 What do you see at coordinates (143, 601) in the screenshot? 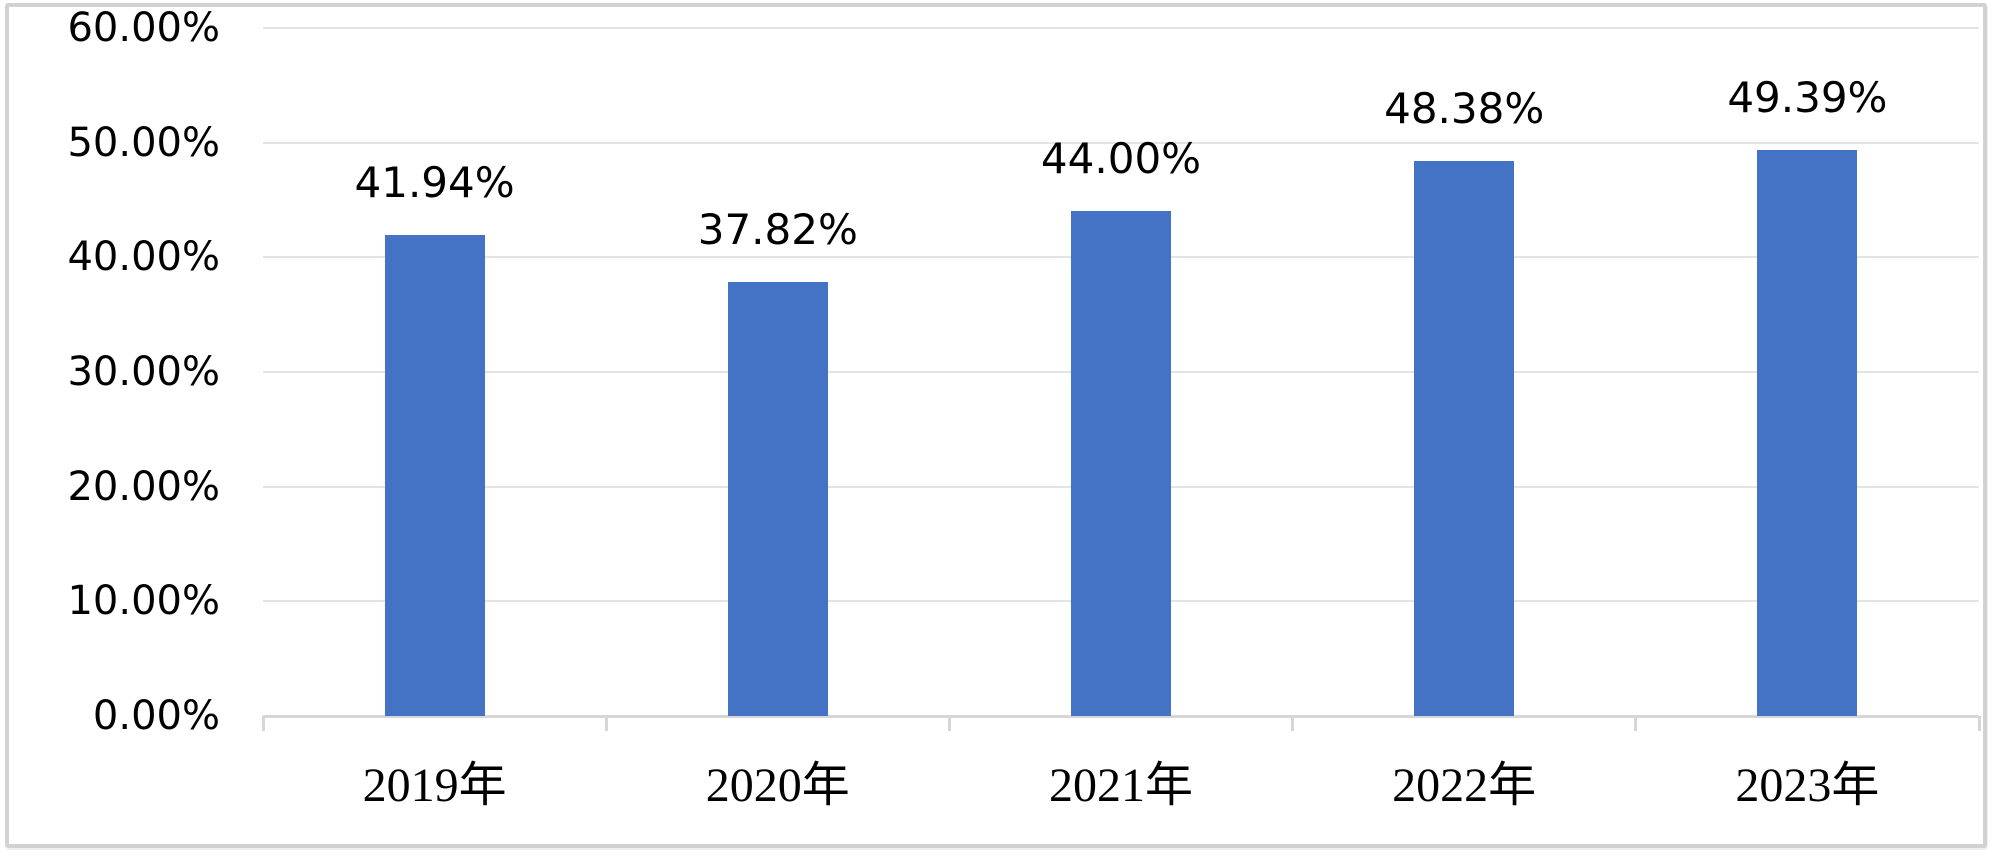
I see `y-axis-tick-label: 10.00%` at bounding box center [143, 601].